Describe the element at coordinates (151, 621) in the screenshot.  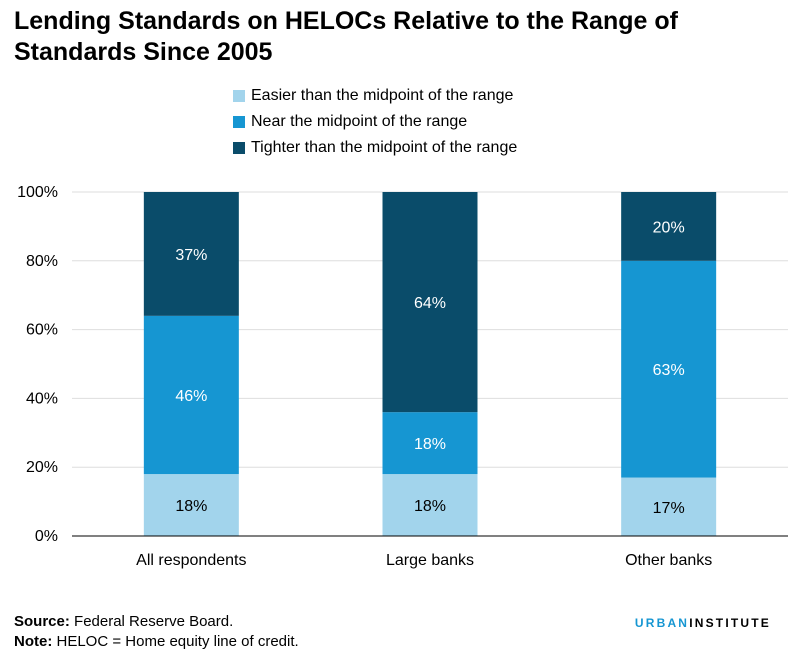
I see `source-text: Federal Reserve Board.` at that location.